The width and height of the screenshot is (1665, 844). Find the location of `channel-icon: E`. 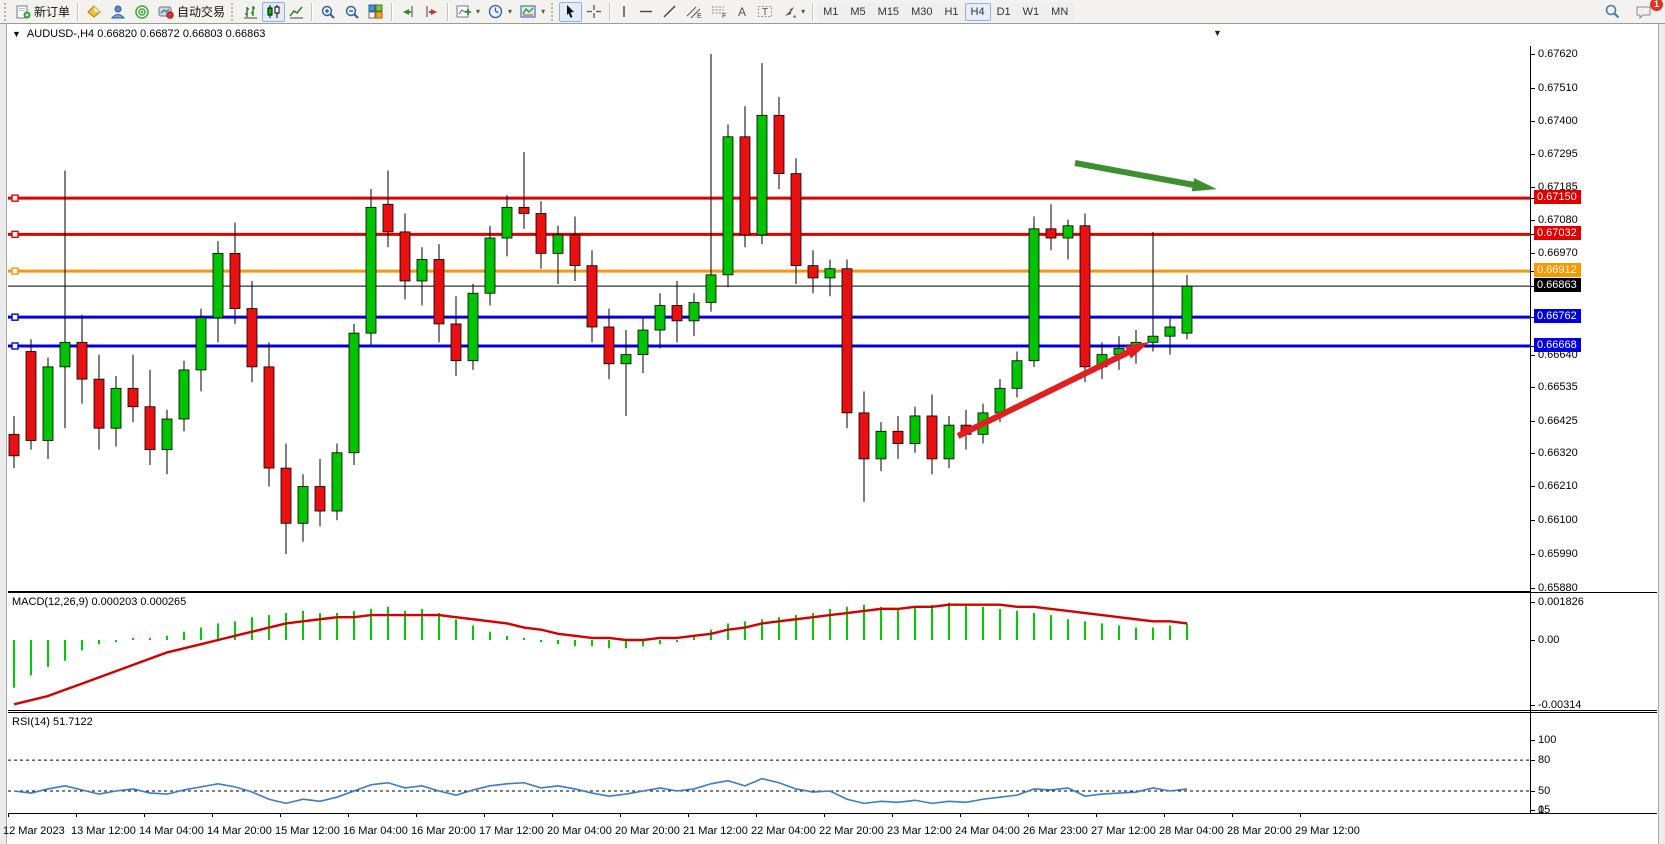

channel-icon: E is located at coordinates (694, 11).